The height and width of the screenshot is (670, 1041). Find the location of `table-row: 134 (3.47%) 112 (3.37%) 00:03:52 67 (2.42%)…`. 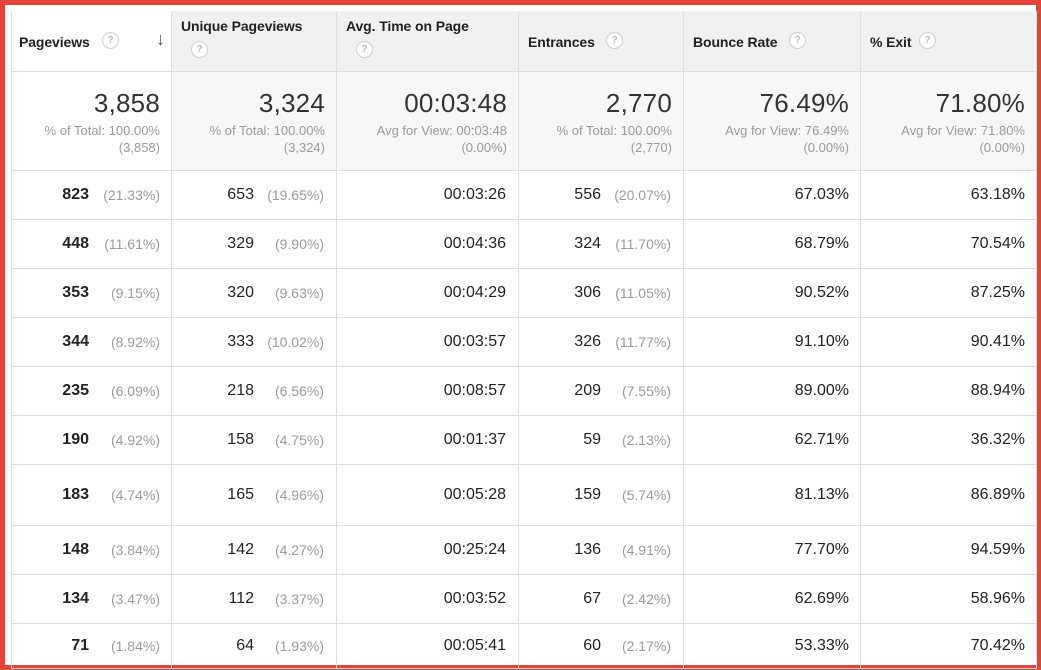

table-row: 134 (3.47%) 112 (3.37%) 00:03:52 67 (2.42%)… is located at coordinates (524, 599).